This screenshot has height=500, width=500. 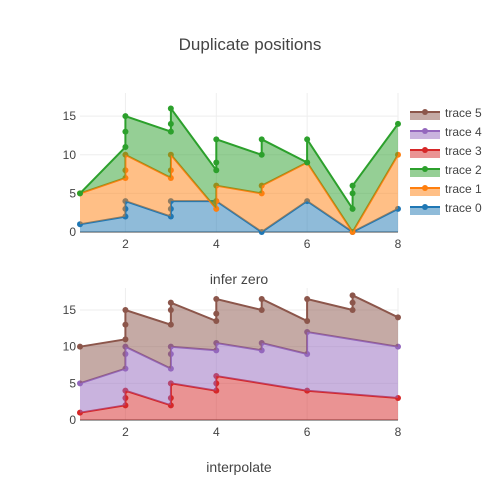 I want to click on legend-item: trace 4, so click(x=446, y=132).